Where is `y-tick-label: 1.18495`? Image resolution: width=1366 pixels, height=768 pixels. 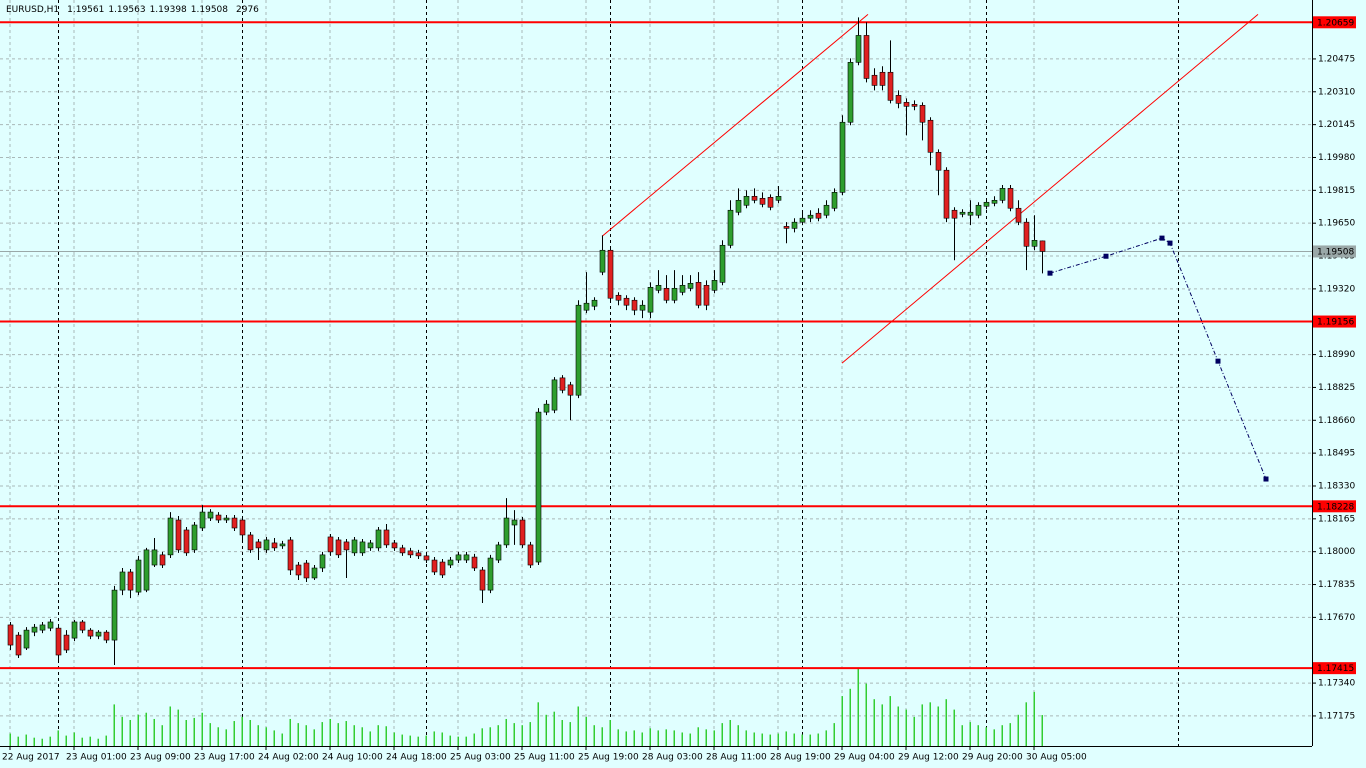
y-tick-label: 1.18495 is located at coordinates (1336, 454).